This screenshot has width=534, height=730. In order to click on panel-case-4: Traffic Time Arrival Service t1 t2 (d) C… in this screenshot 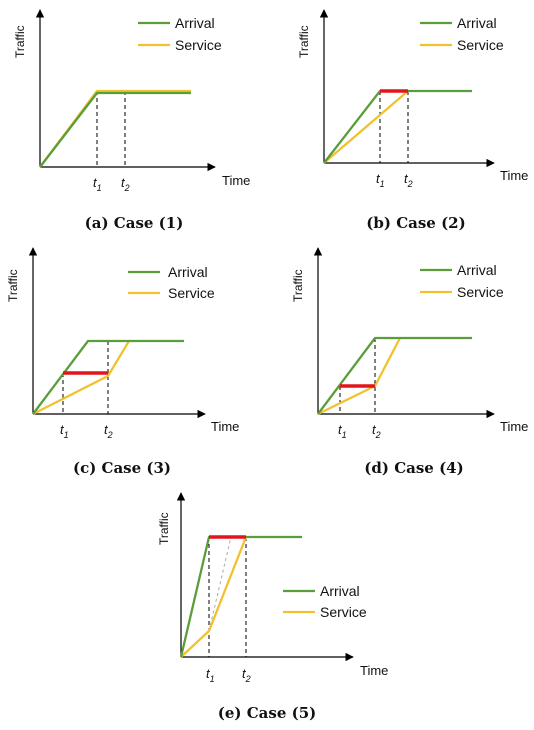, I will do `click(409, 362)`.